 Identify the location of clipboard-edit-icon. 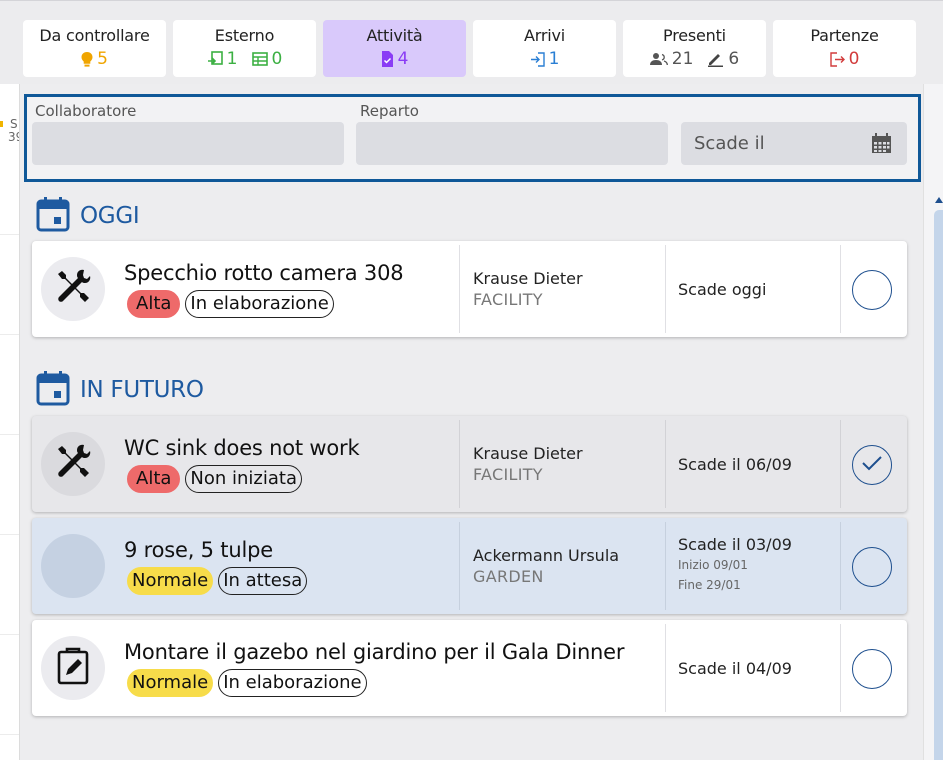
(73, 668).